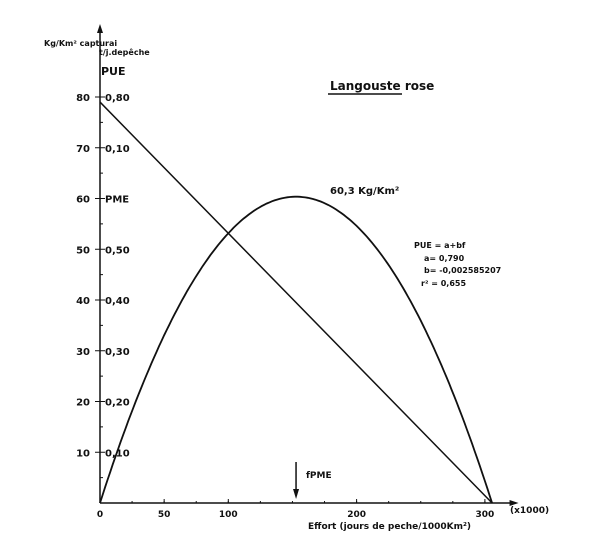 Image resolution: width=600 pixels, height=549 pixels. I want to click on y-tick-label-right: 0,40, so click(117, 301).